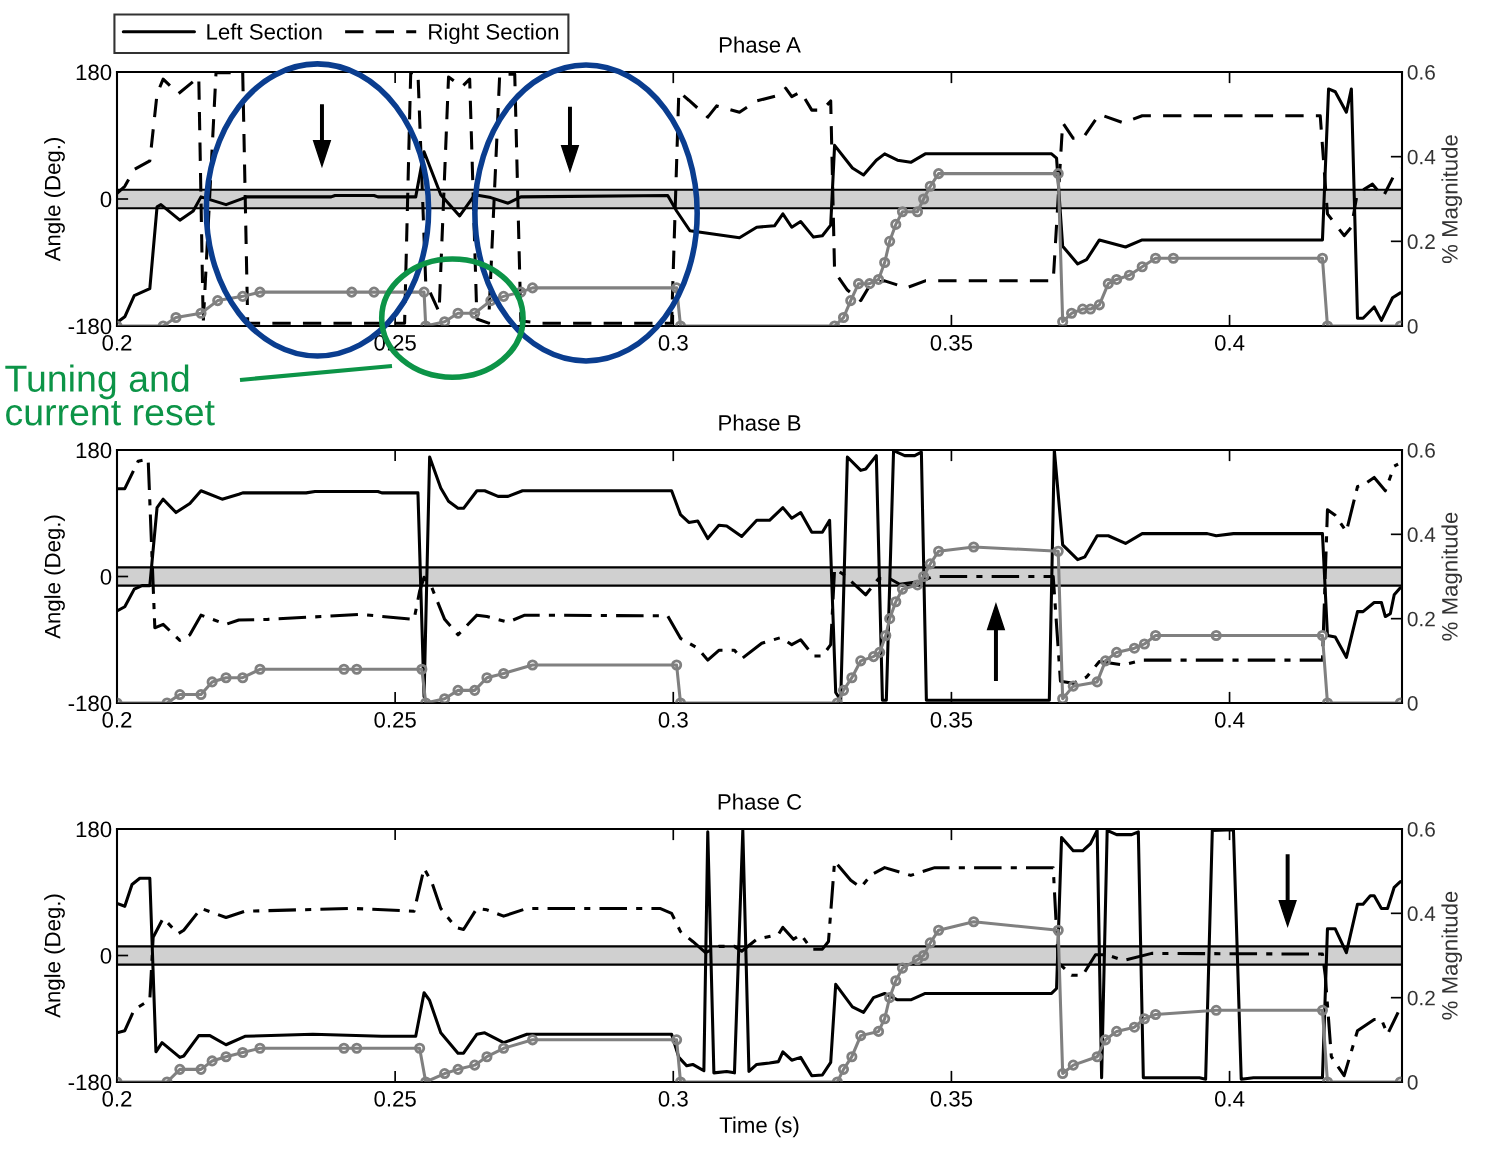 The image size is (1493, 1159). I want to click on legend-label: Right Section, so click(494, 34).